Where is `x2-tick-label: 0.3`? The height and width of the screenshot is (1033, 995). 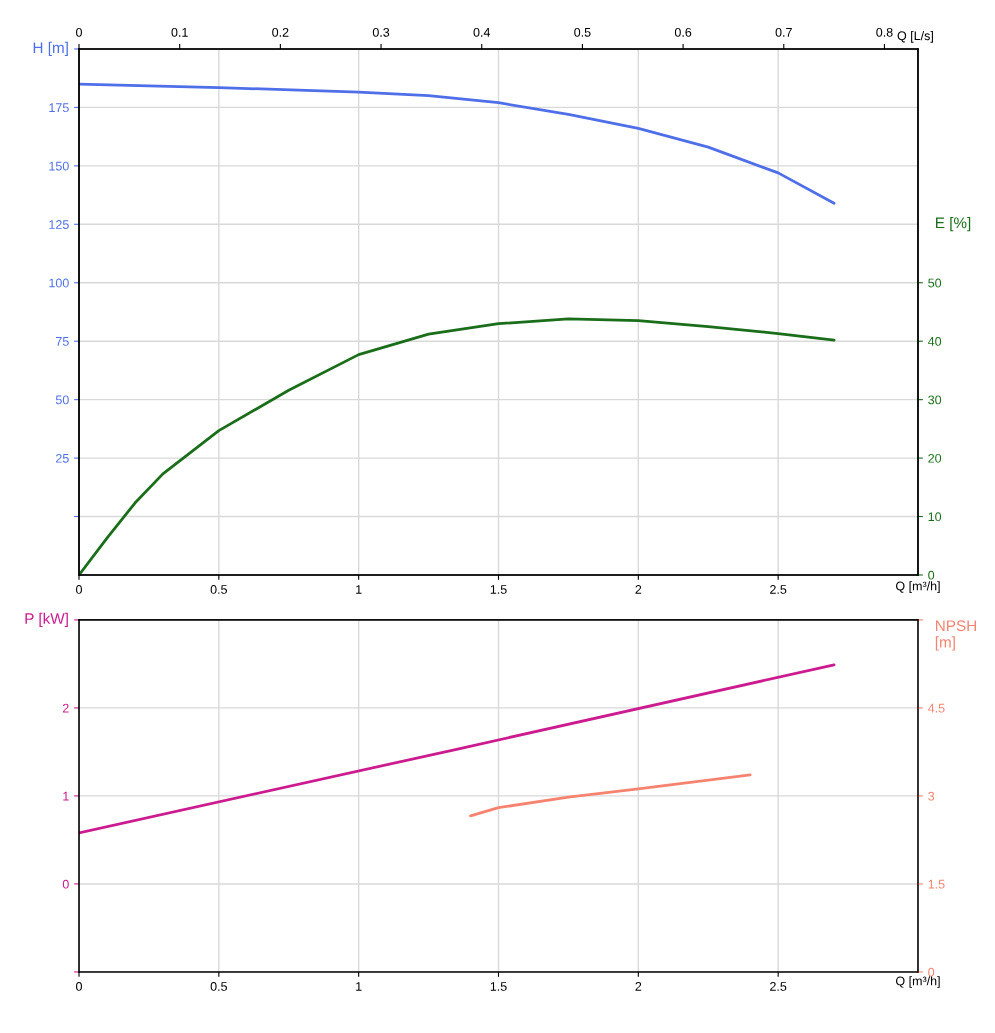
x2-tick-label: 0.3 is located at coordinates (381, 32).